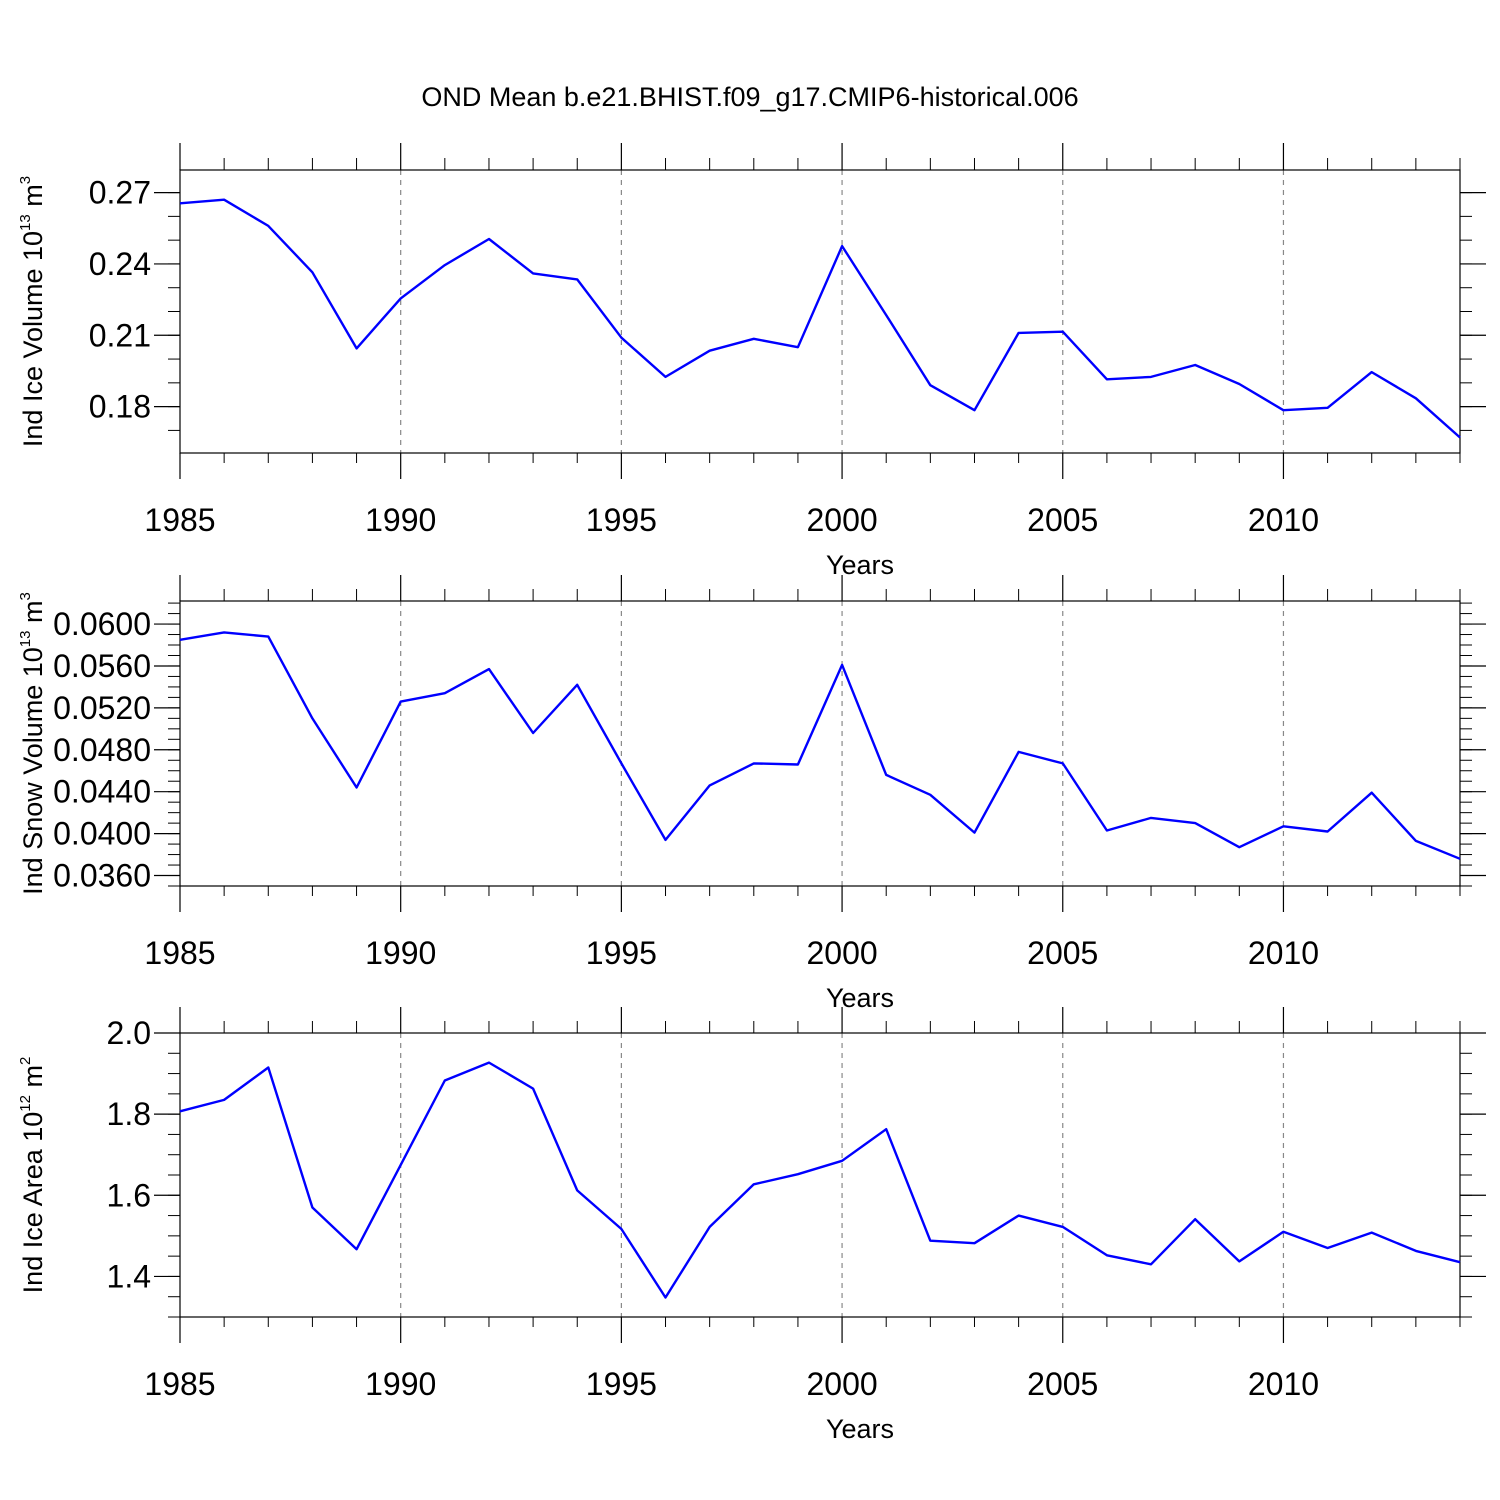 Image resolution: width=1500 pixels, height=1500 pixels. Describe the element at coordinates (32, 1175) in the screenshot. I see `y-axis-label: Ind Ice Area 1012 m2` at that location.